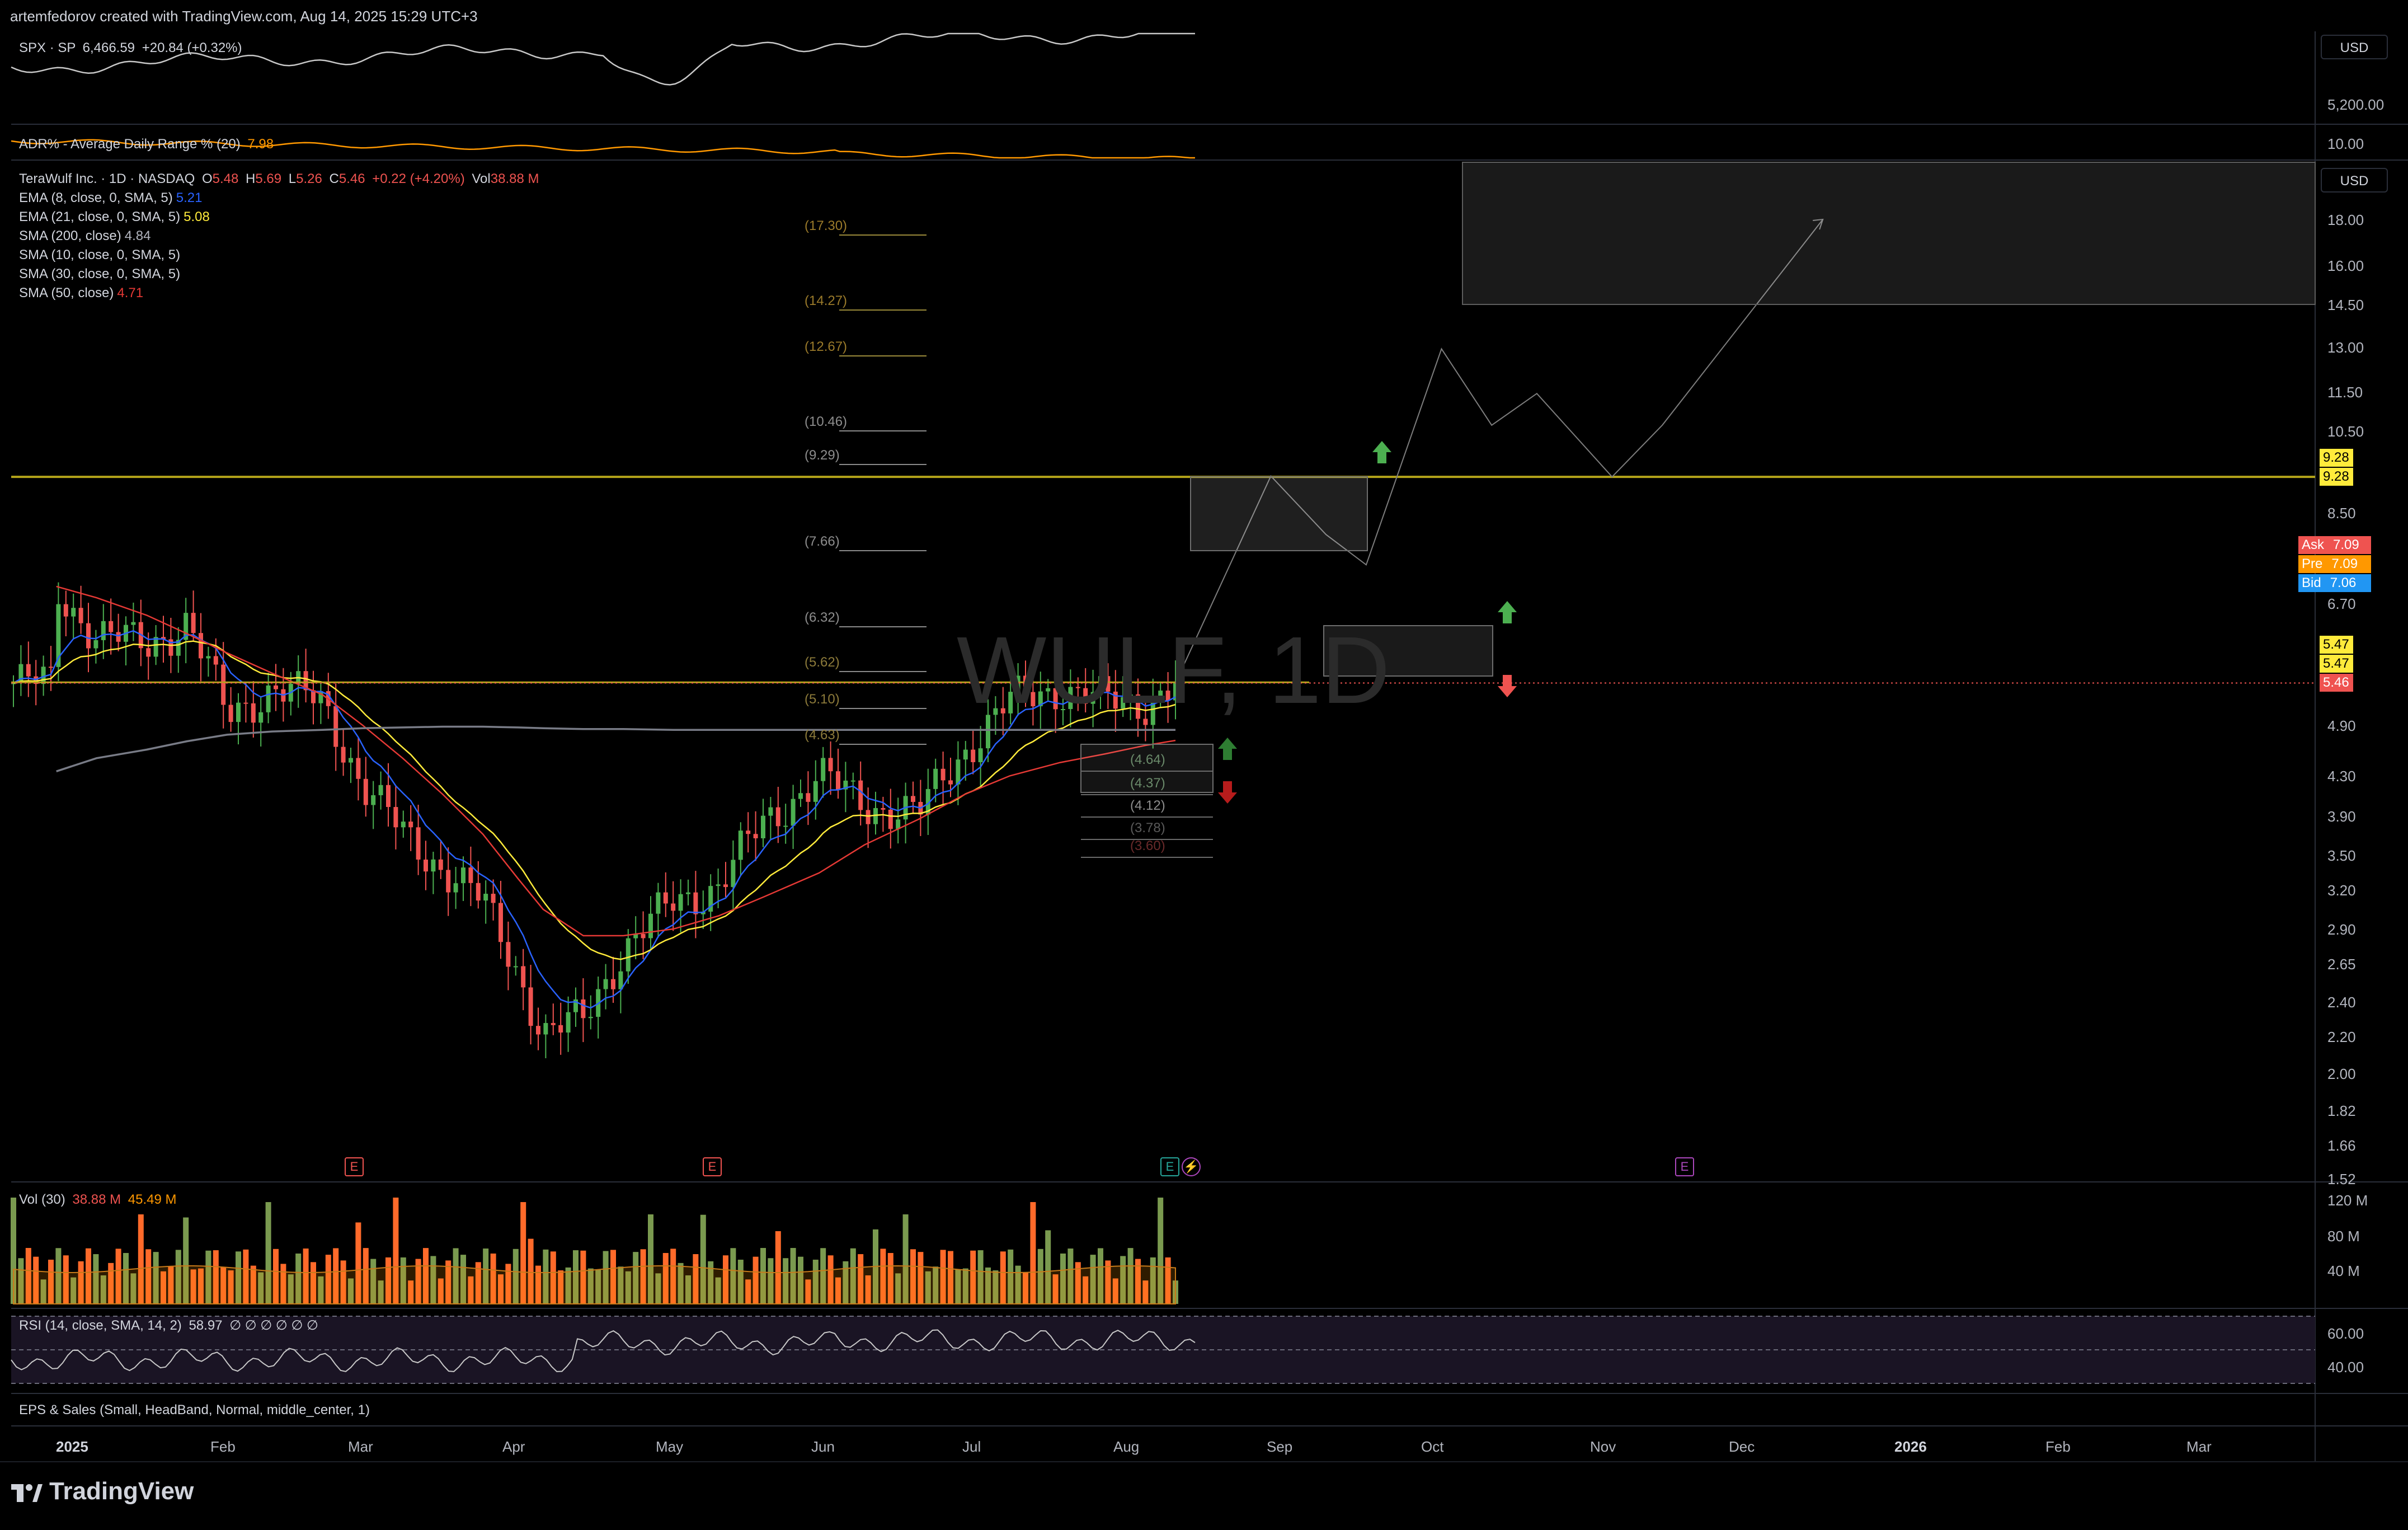 The height and width of the screenshot is (1530, 2408). What do you see at coordinates (96, 1199) in the screenshot?
I see `volume-value-1: 38.88 M` at bounding box center [96, 1199].